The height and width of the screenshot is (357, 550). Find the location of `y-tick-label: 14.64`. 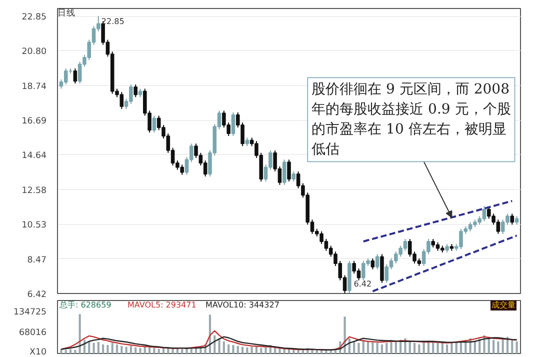

y-tick-label: 14.64 is located at coordinates (34, 156).